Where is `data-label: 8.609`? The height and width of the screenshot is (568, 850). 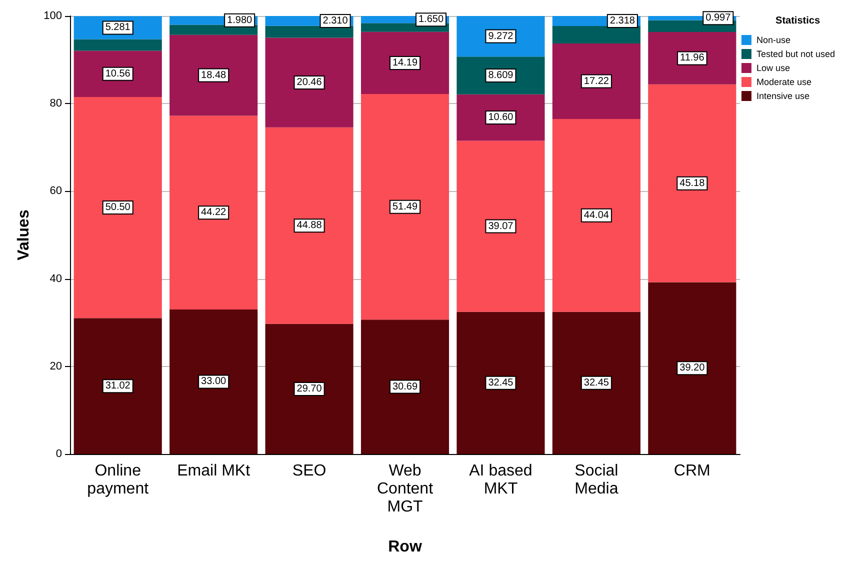
data-label: 8.609 is located at coordinates (501, 75).